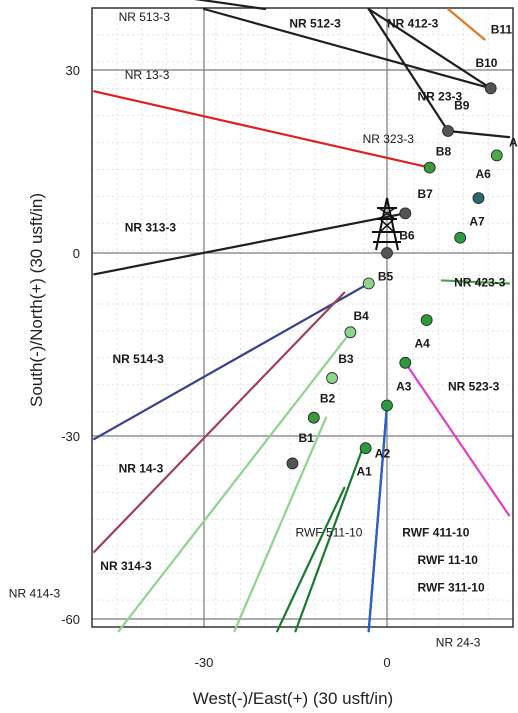  Describe the element at coordinates (486, 63) in the screenshot. I see `point-label: B10` at that location.